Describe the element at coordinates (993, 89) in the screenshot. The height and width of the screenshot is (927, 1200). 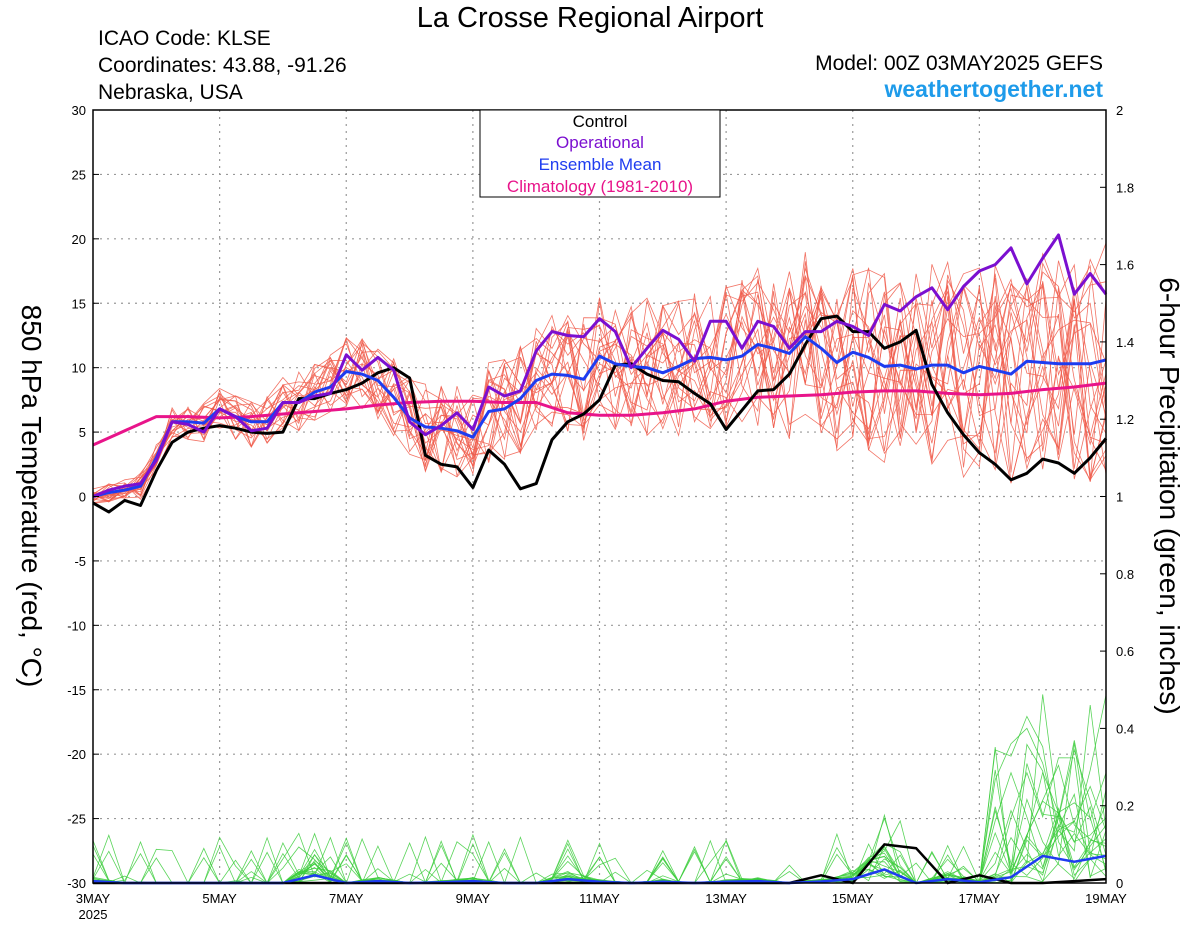
I see `site-link: weathertogether.net` at that location.